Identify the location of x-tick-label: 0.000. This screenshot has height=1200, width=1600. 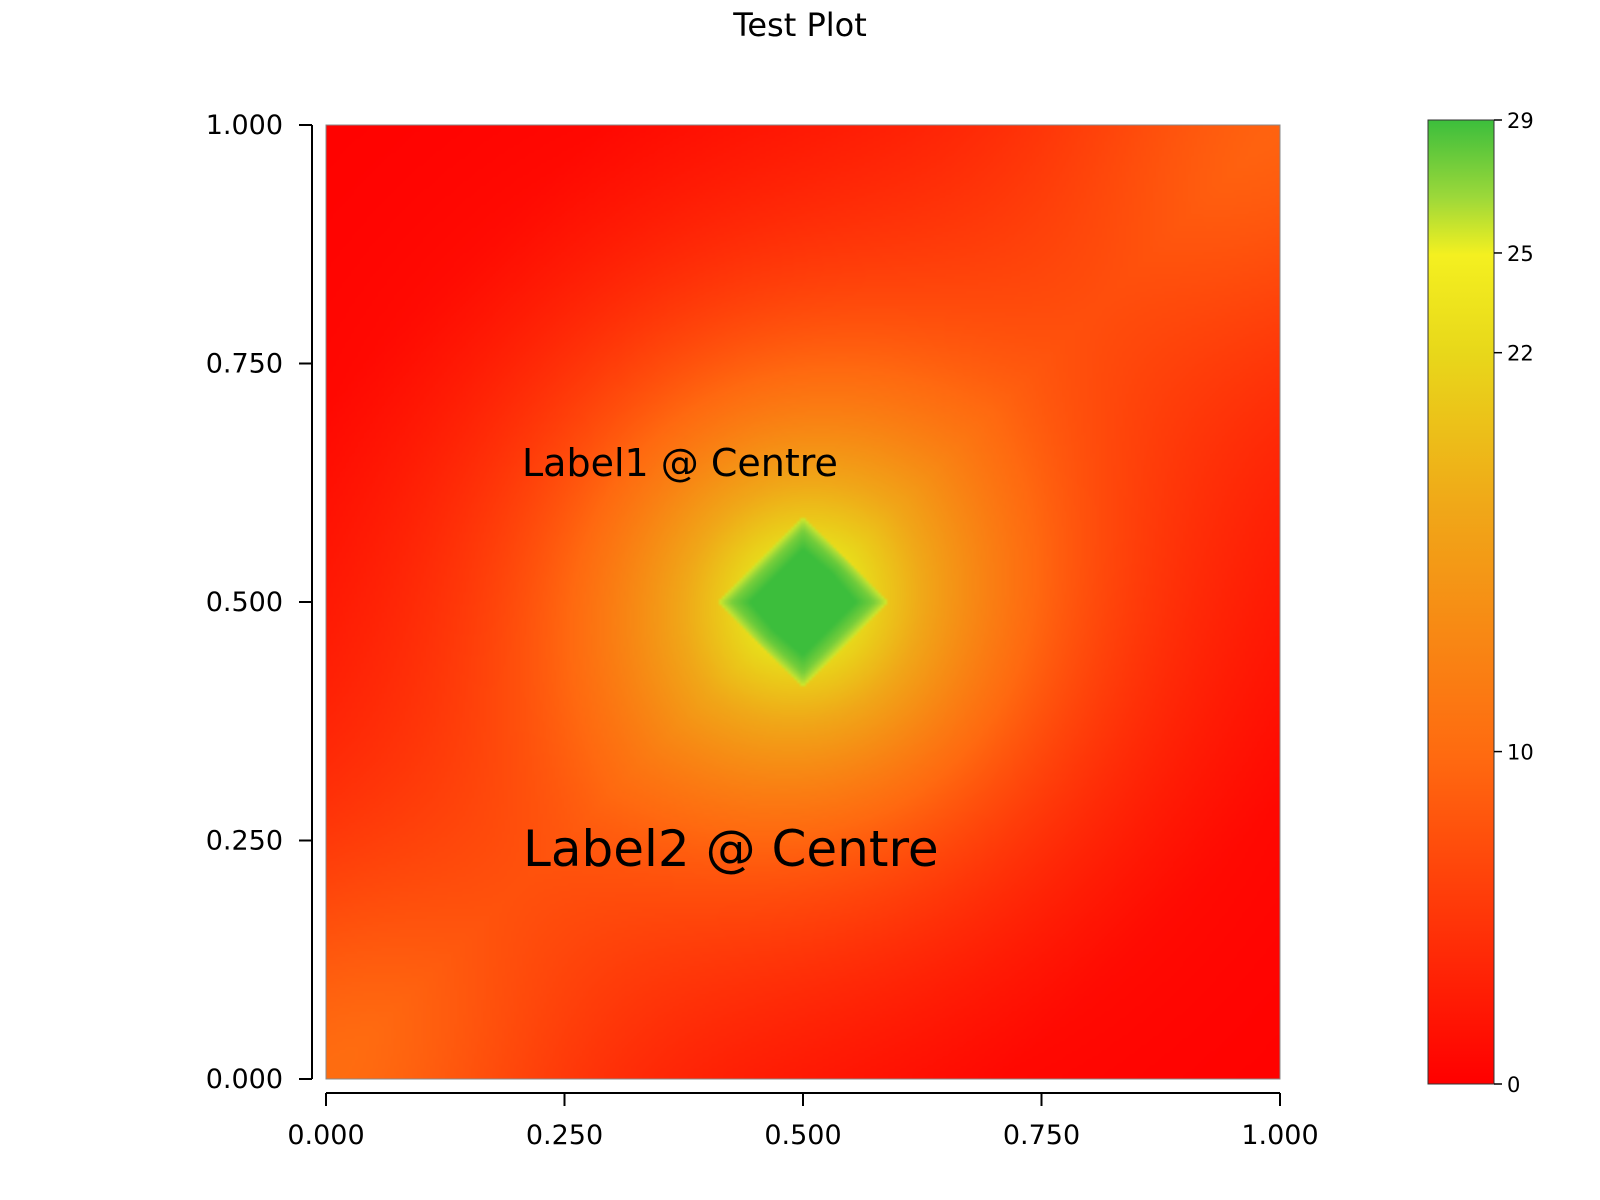
(325, 1135).